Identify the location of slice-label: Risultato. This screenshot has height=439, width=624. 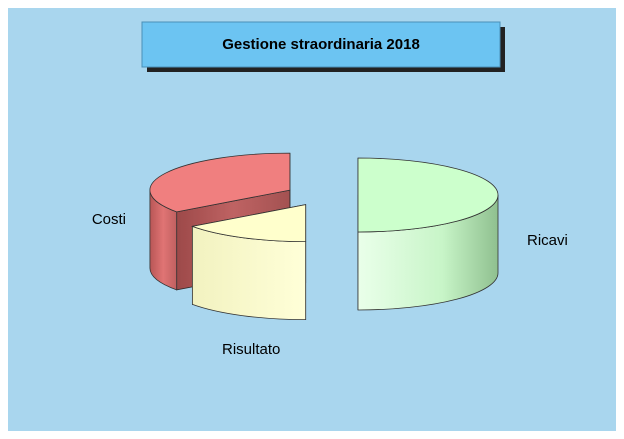
(251, 349).